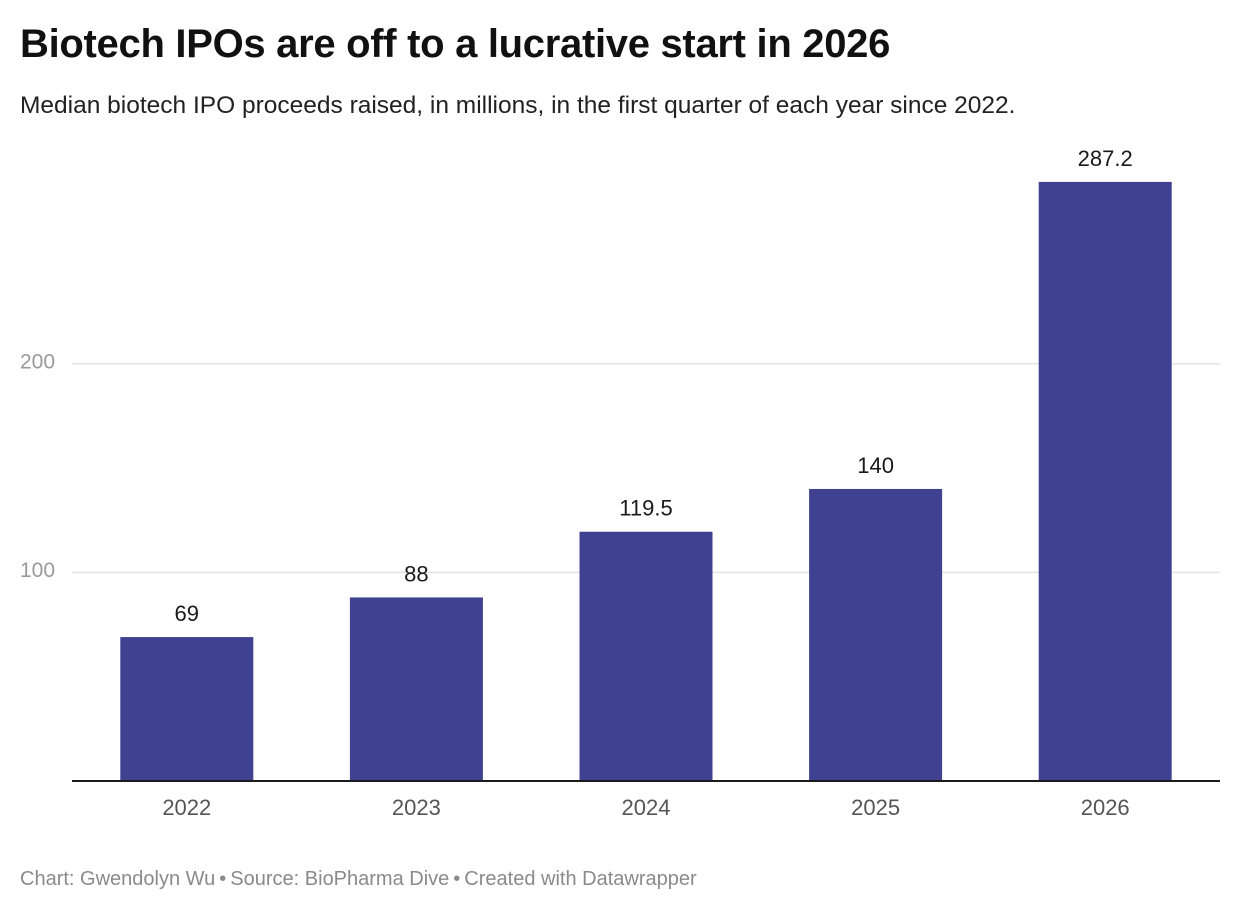 Image resolution: width=1240 pixels, height=914 pixels. I want to click on y-tick-label: 100, so click(37, 570).